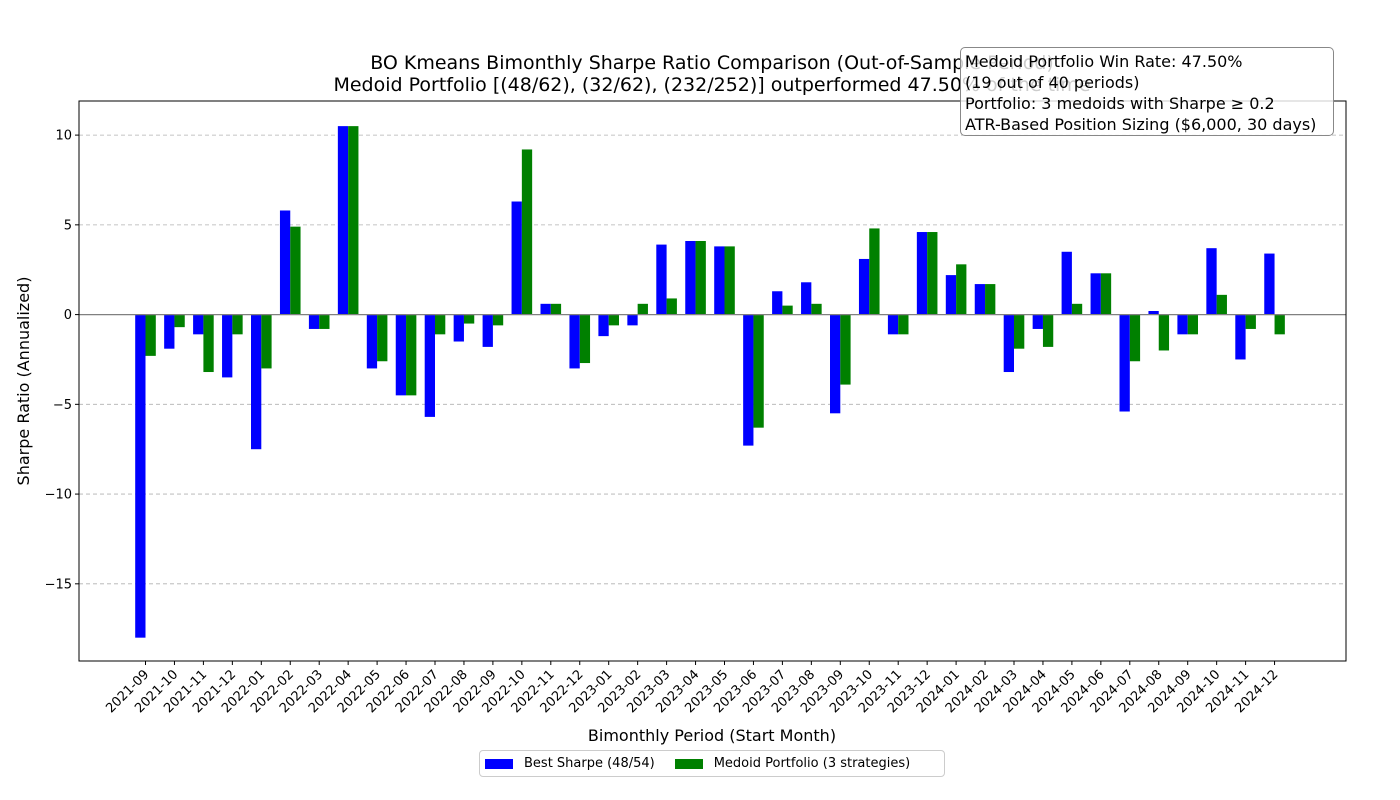 This screenshot has width=1400, height=800. I want to click on annotation-line: Portfolio: 3 medoids with Sharpe ≥ 0.2, so click(1120, 103).